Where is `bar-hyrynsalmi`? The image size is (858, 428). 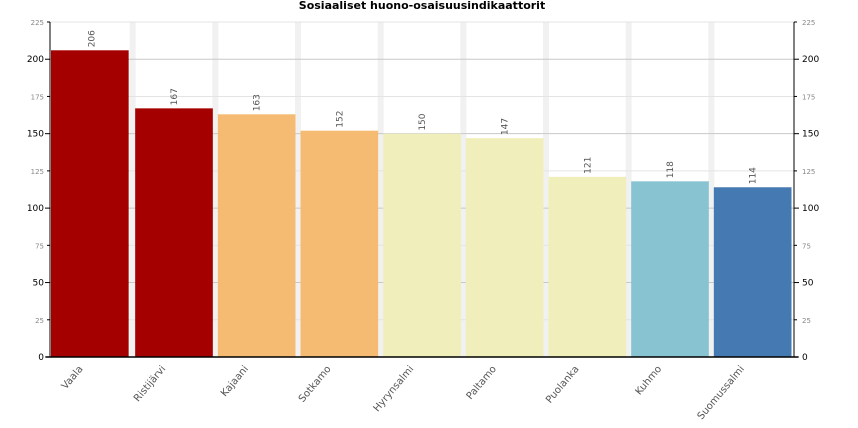
bar-hyrynsalmi is located at coordinates (422, 245).